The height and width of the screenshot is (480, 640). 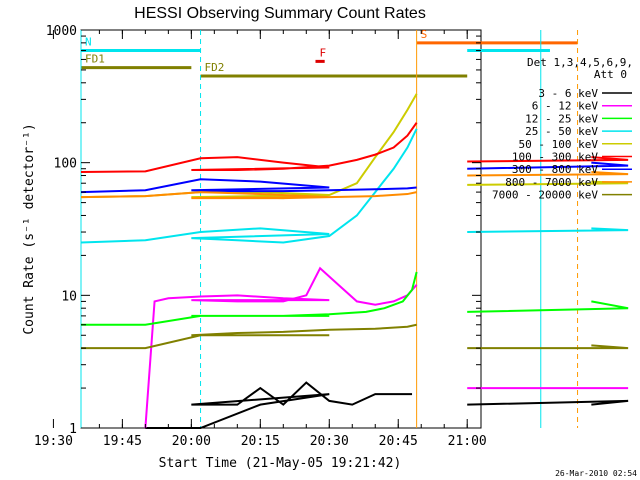 What do you see at coordinates (424, 34) in the screenshot?
I see `flag-label: S` at bounding box center [424, 34].